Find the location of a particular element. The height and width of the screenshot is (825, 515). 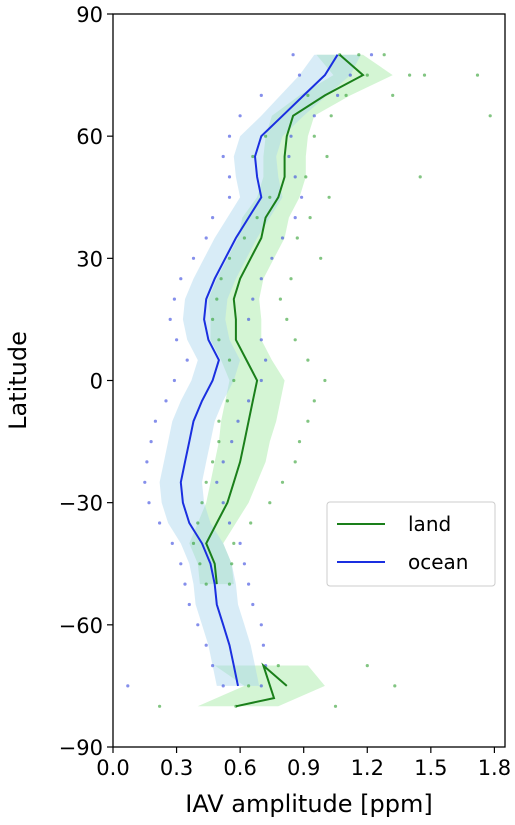

y-tick-label: 60 is located at coordinates (89, 137).